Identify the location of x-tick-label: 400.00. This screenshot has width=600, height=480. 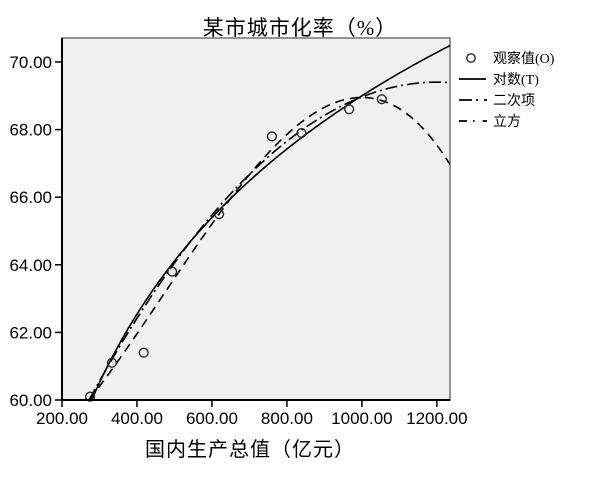
(137, 418).